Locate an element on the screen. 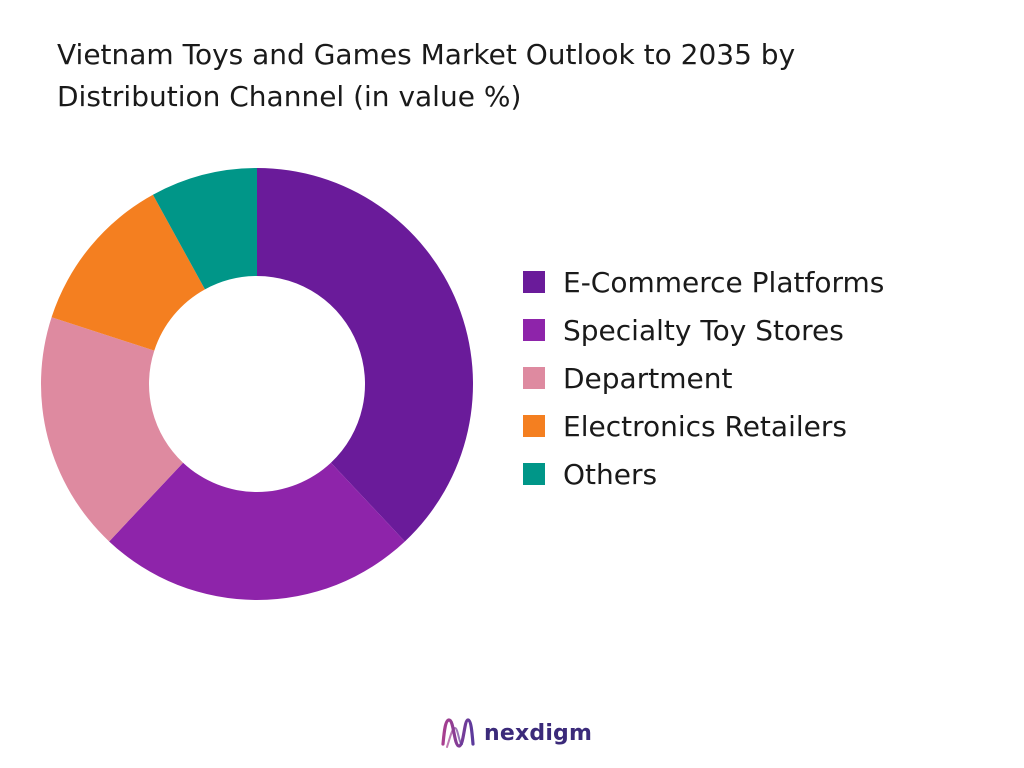  legend-item: Department is located at coordinates (703, 378).